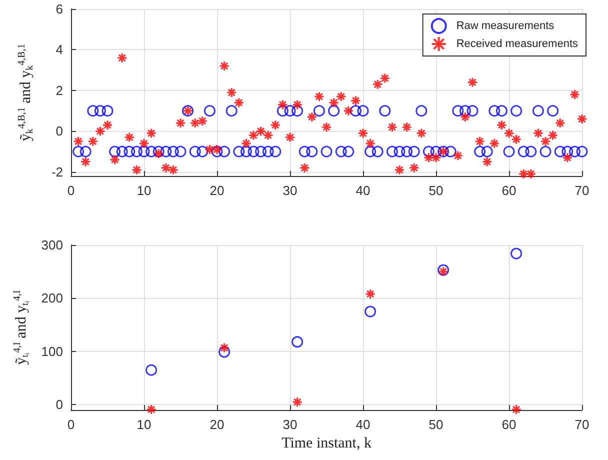 The width and height of the screenshot is (608, 460). Describe the element at coordinates (59, 50) in the screenshot. I see `y-tick-label: 4` at that location.